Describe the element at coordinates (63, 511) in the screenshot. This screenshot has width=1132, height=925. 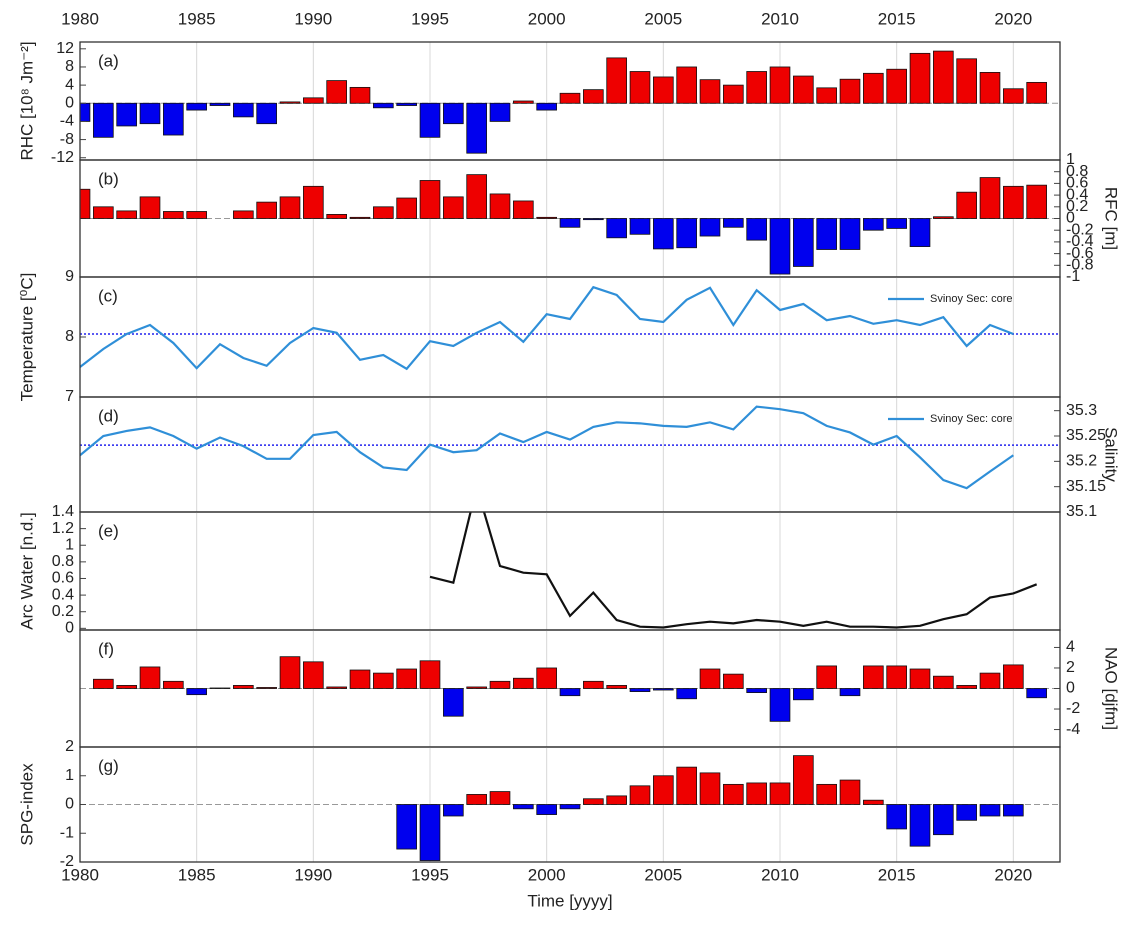
I see `y-tick-label: 1.4` at that location.